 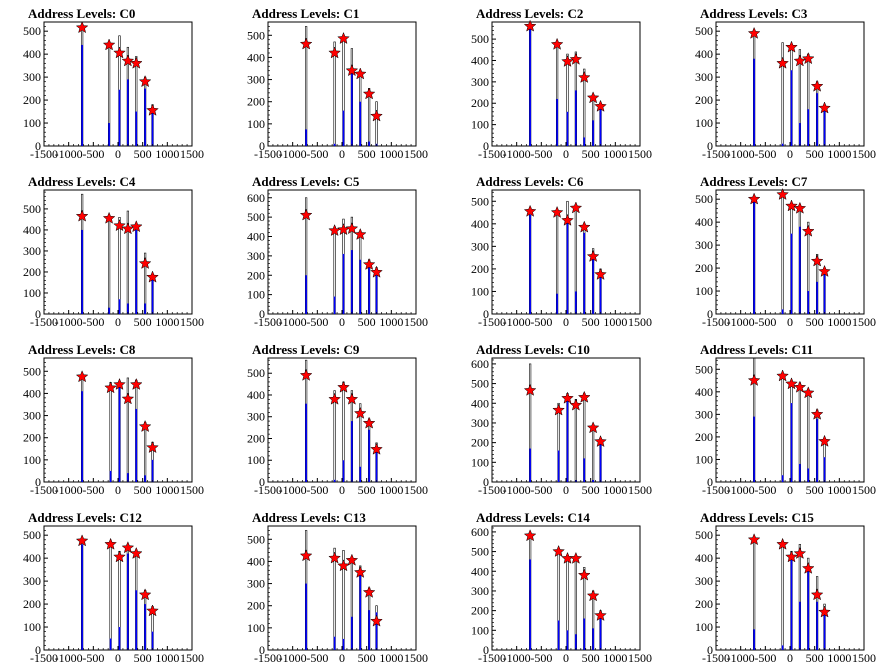 What do you see at coordinates (85, 517) in the screenshot?
I see `panel-title: Address Levels: C12` at bounding box center [85, 517].